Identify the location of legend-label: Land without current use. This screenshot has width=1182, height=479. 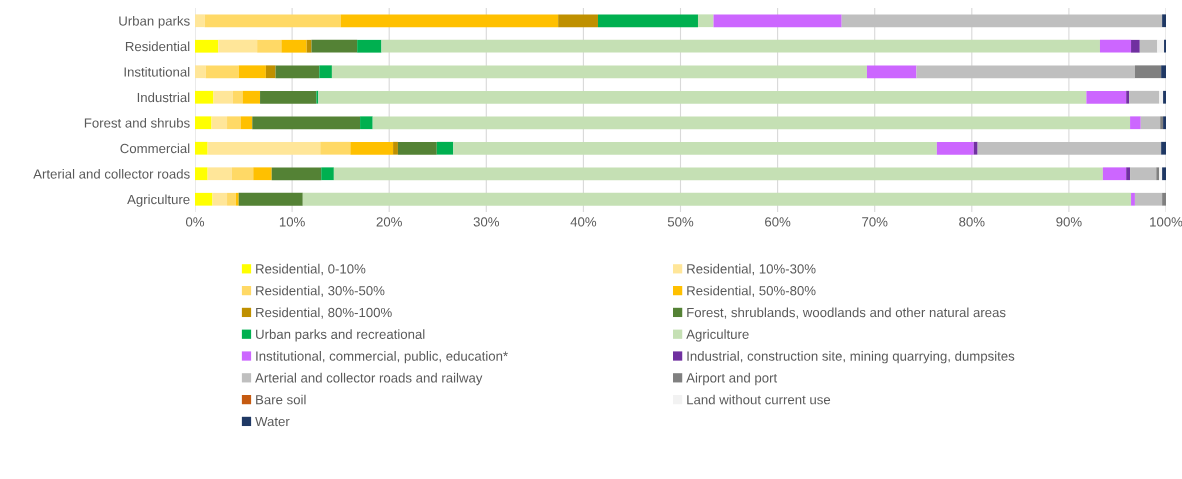
(759, 399).